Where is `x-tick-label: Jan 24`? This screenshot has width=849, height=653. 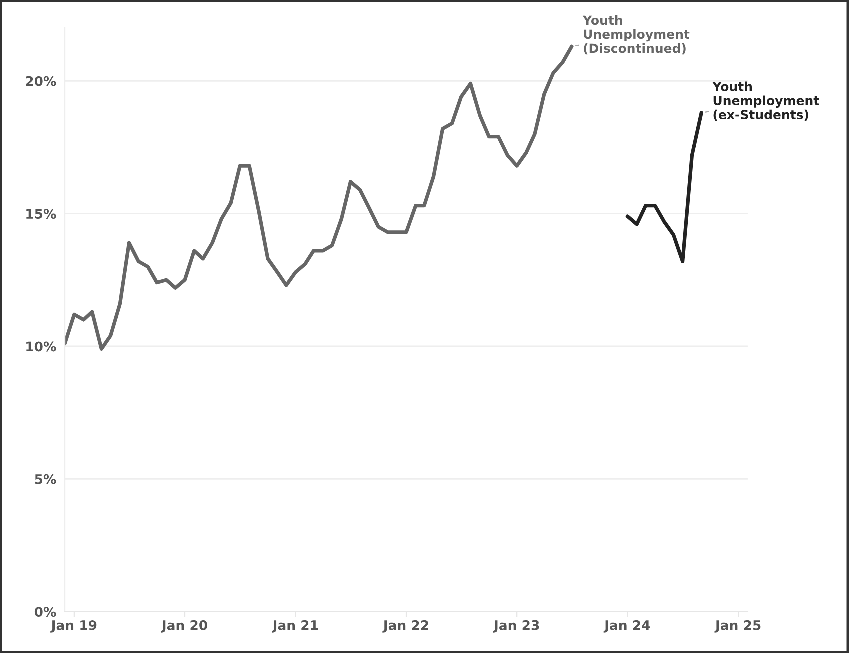 x-tick-label: Jan 24 is located at coordinates (627, 626).